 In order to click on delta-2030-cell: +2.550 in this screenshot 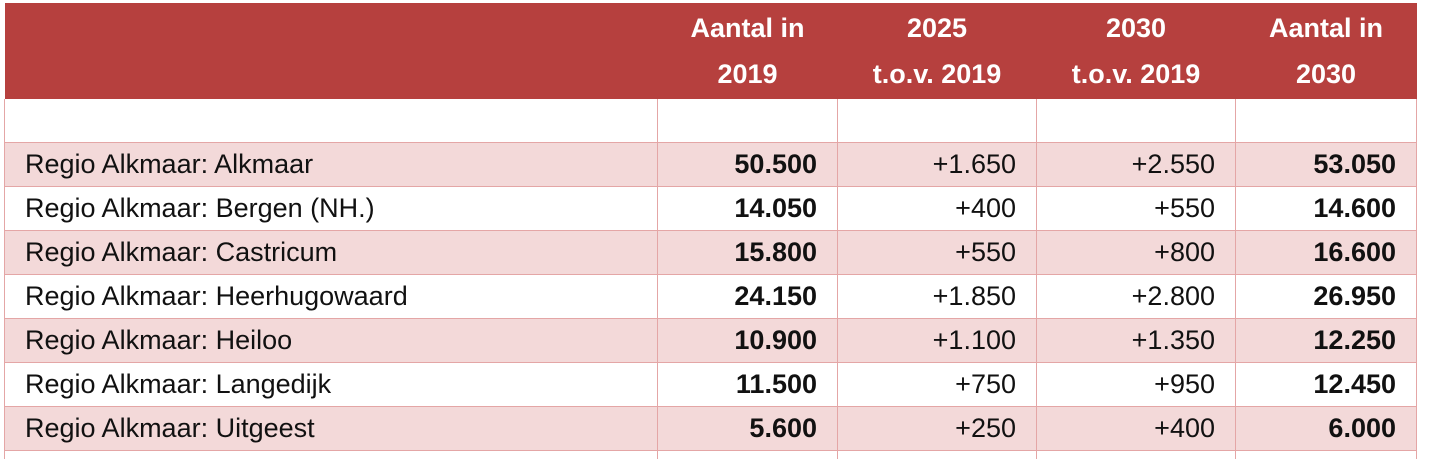, I will do `click(1136, 164)`.